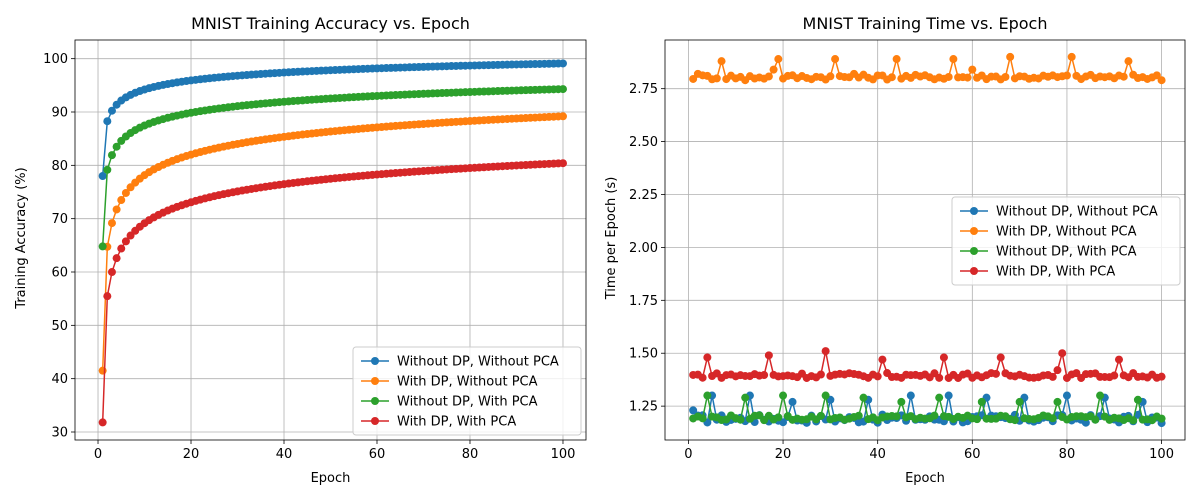 The image size is (1200, 500). What do you see at coordinates (643, 142) in the screenshot?
I see `y-tick-label: 2.50` at bounding box center [643, 142].